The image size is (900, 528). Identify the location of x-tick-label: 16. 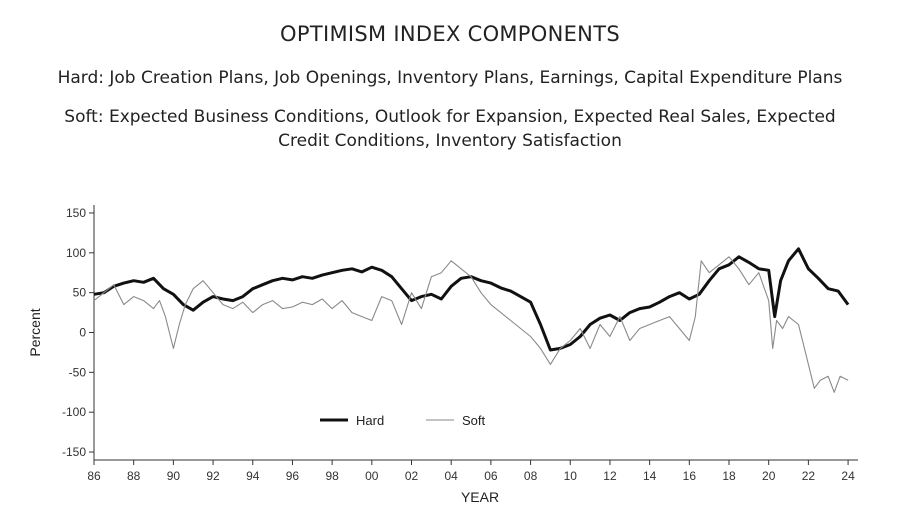
(690, 476).